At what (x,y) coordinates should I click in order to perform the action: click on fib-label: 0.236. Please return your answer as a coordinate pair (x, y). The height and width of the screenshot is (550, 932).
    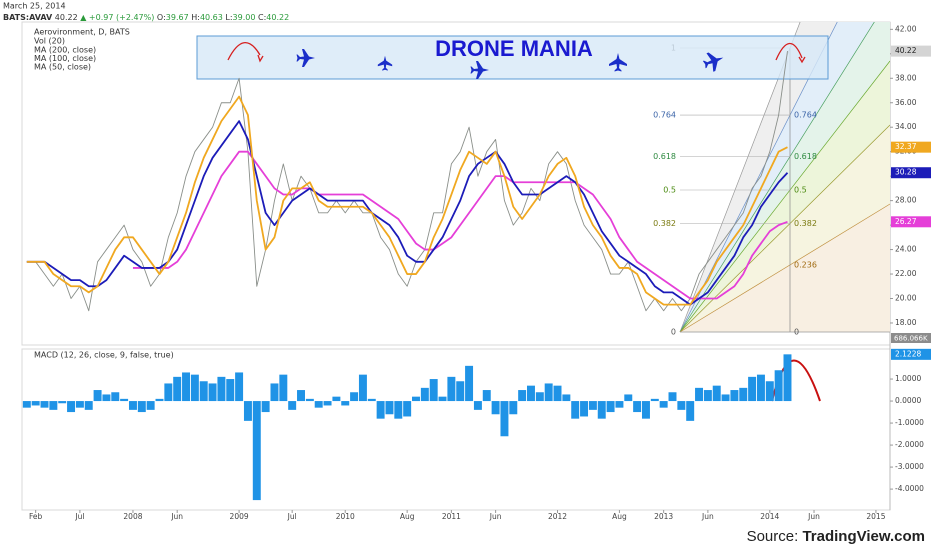
    Looking at the image, I should click on (805, 264).